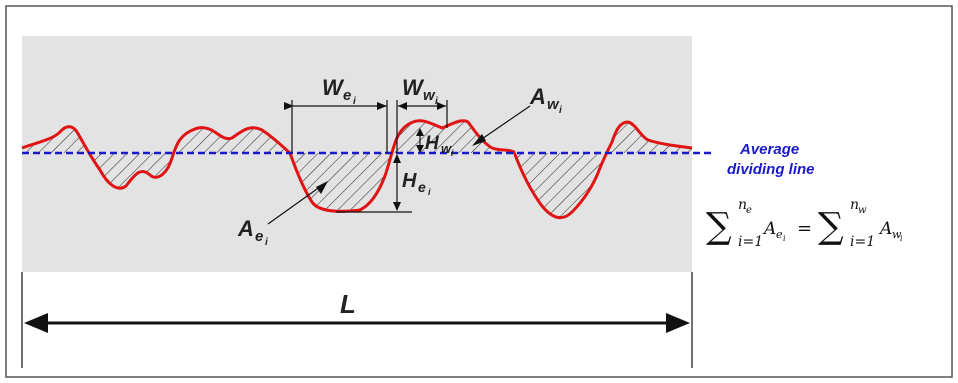  Describe the element at coordinates (420, 132) in the screenshot. I see `hw-arrow-top` at that location.